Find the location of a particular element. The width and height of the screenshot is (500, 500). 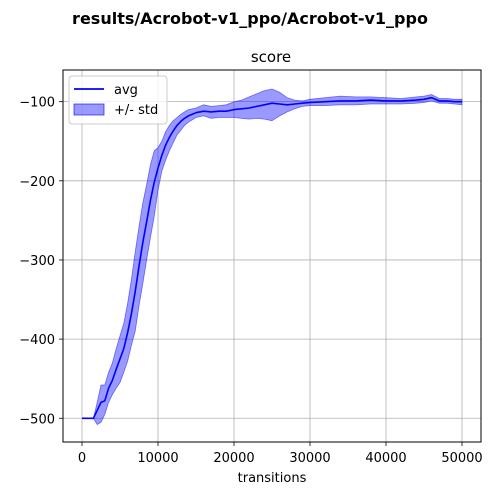

chart-title: score is located at coordinates (271, 57).